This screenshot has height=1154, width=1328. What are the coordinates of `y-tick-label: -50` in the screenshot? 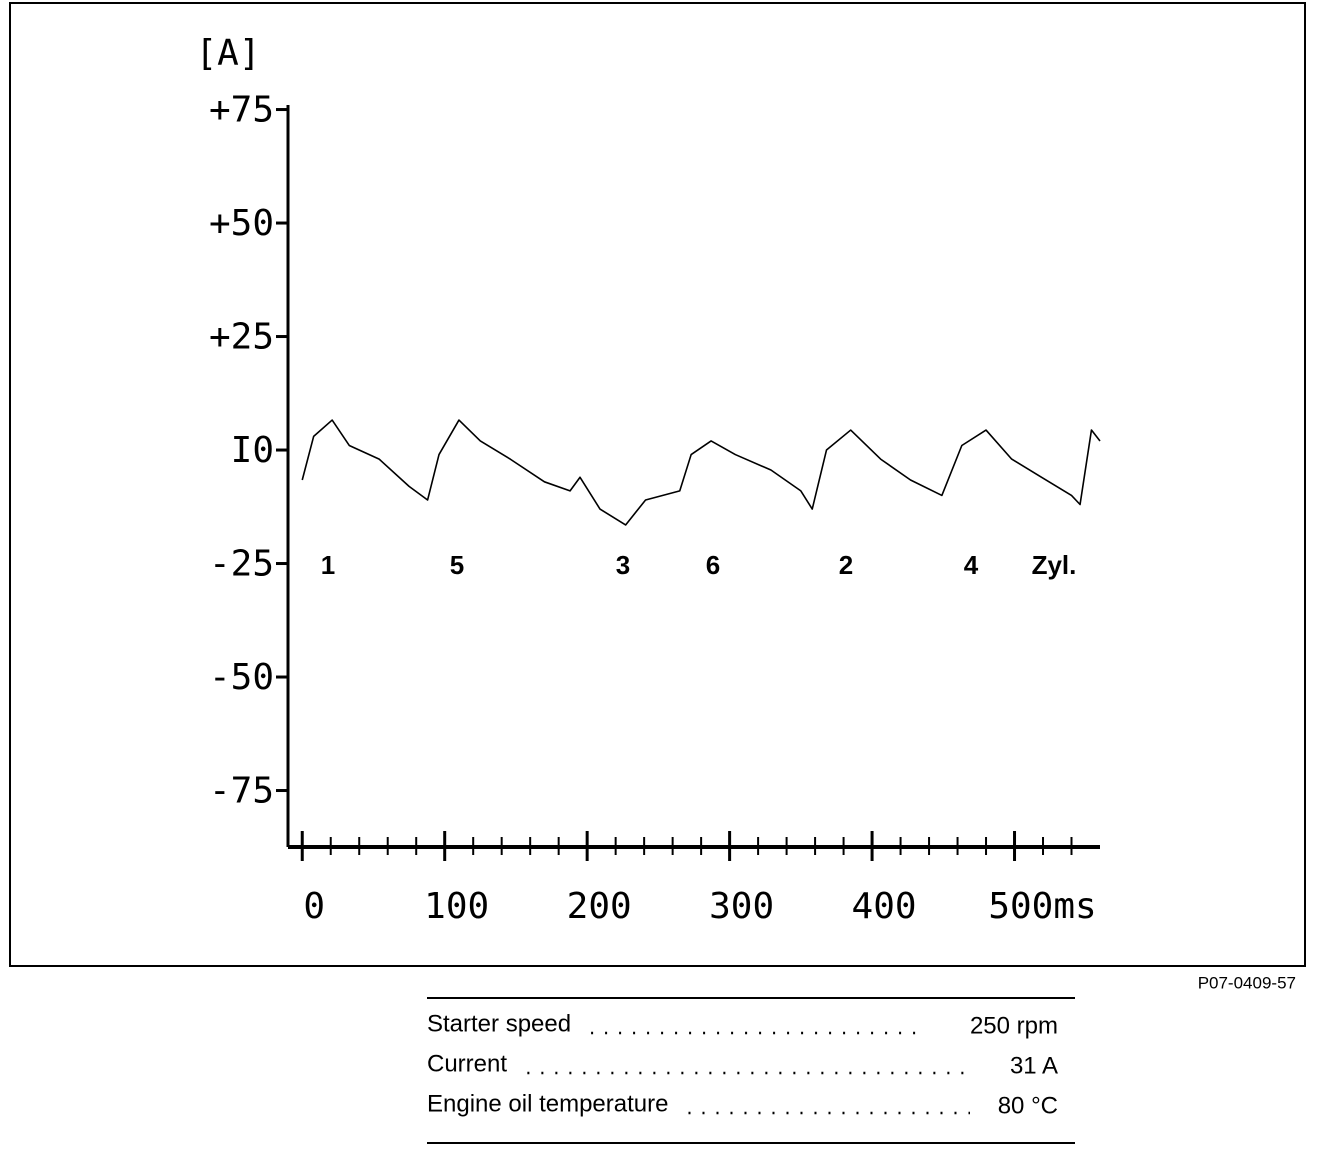 It's located at (241, 677).